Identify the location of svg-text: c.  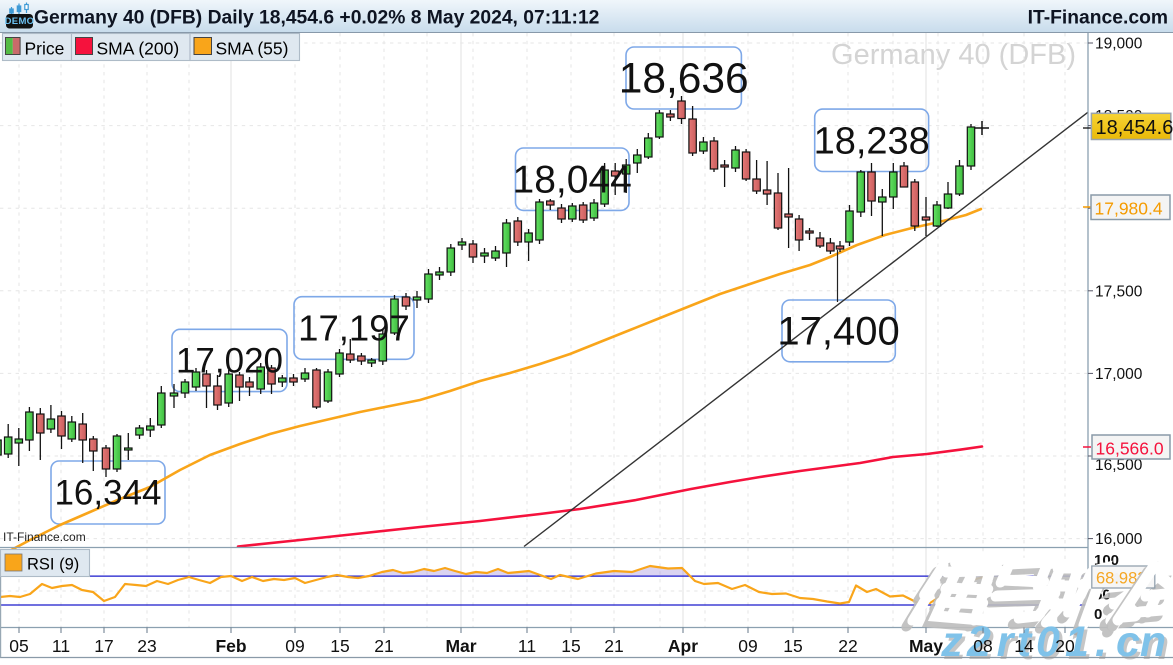
(1128, 639).